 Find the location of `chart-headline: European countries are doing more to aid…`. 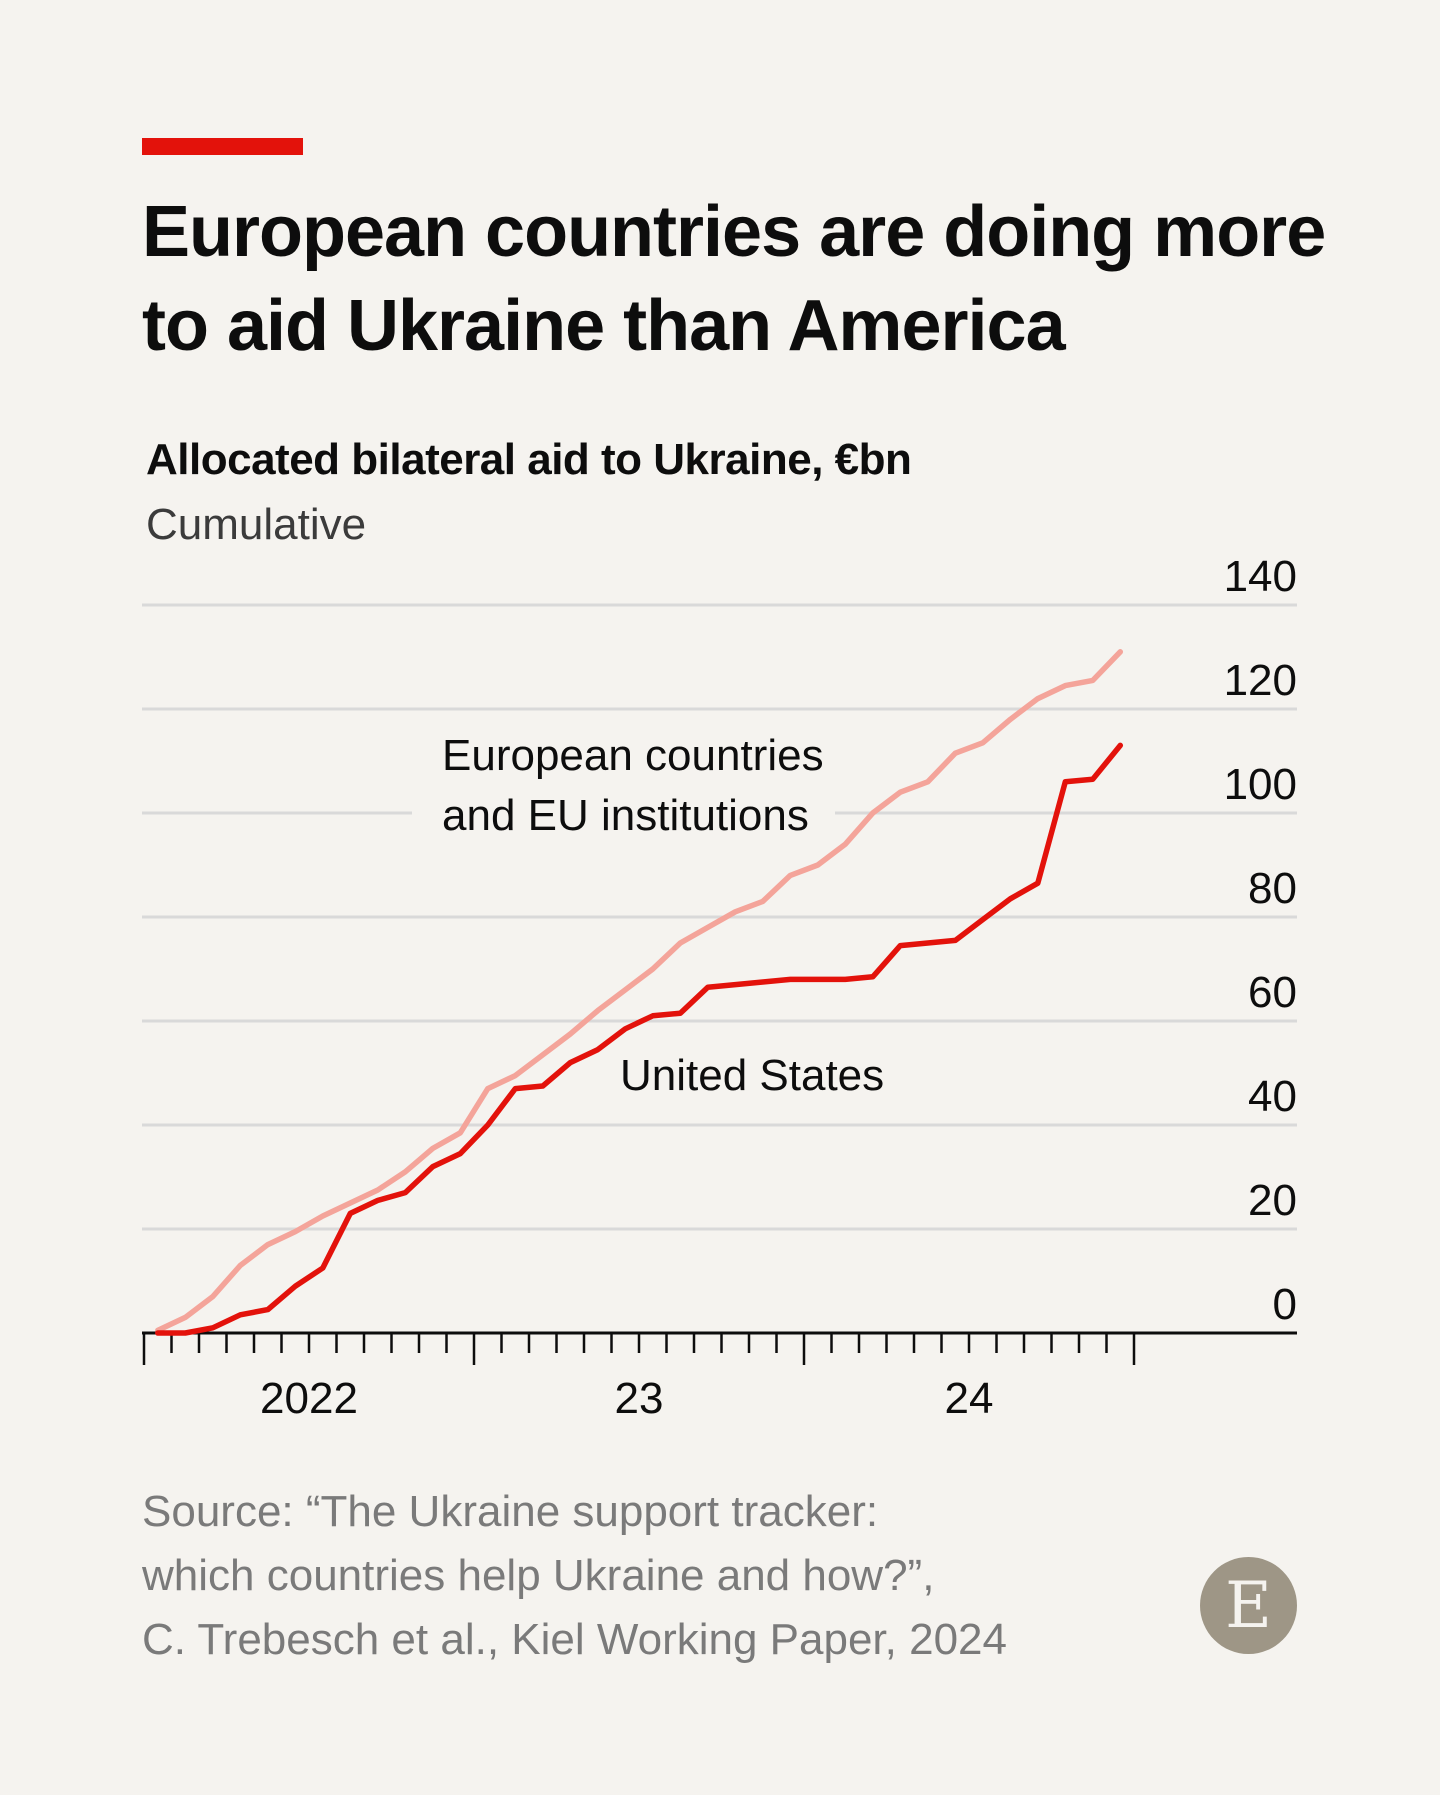

chart-headline: European countries are doing more to aid… is located at coordinates (734, 279).